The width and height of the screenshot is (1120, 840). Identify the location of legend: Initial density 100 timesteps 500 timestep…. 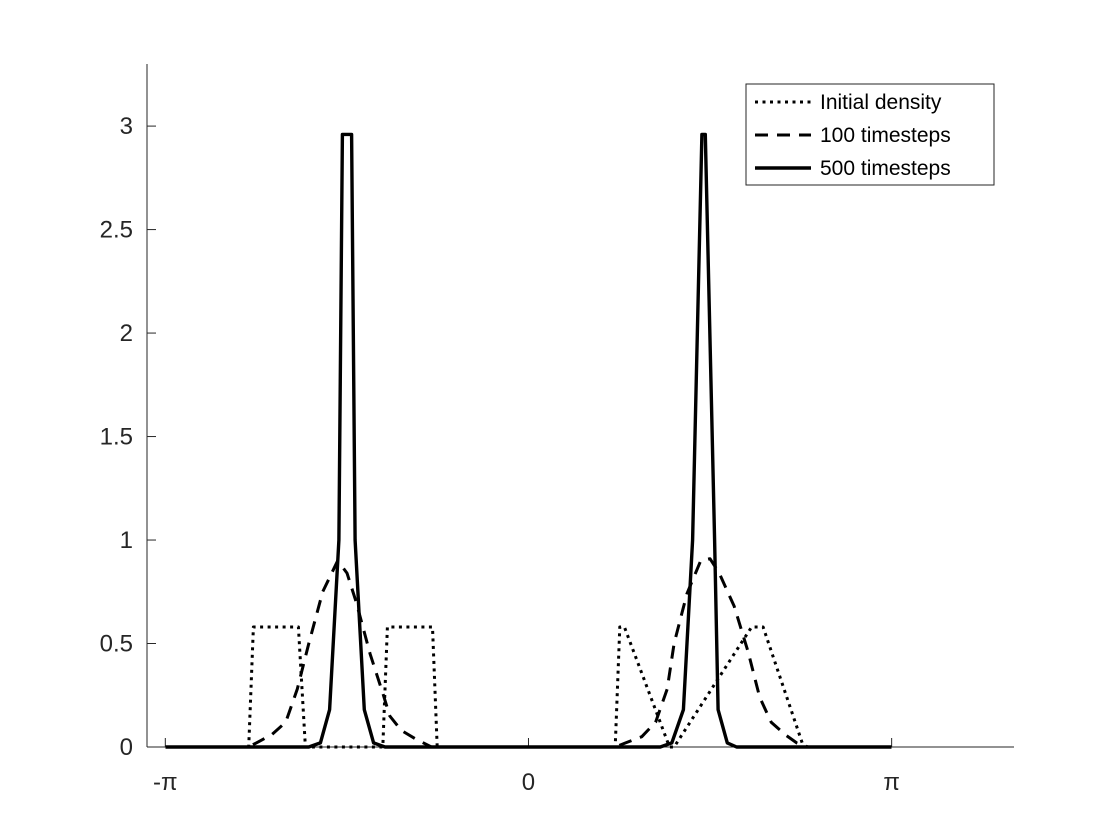
(870, 134).